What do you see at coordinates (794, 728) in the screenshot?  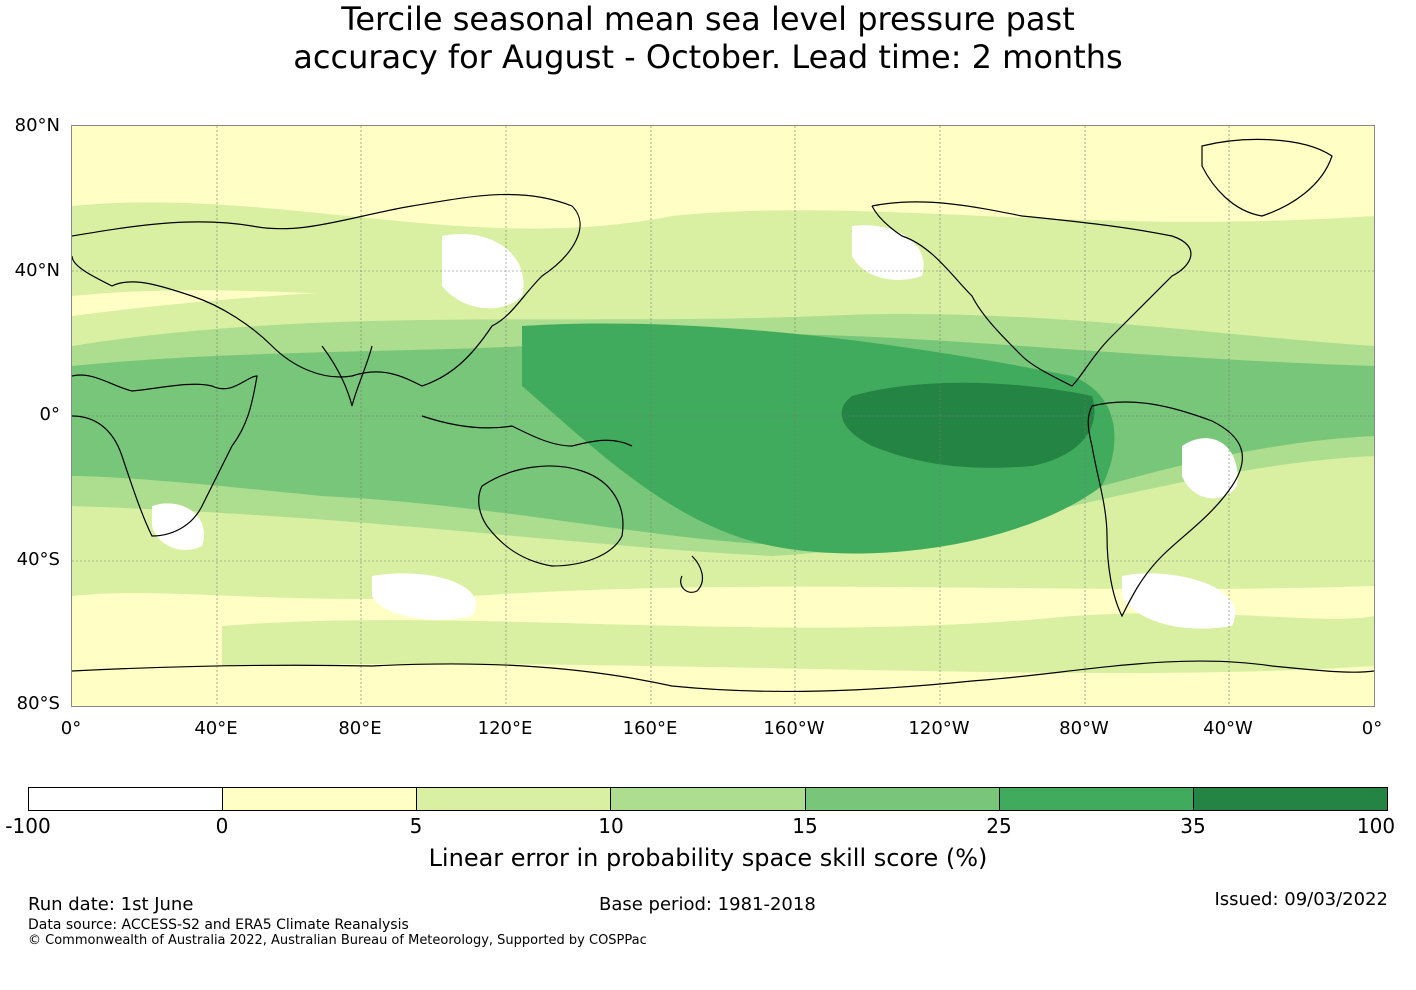 I see `lon-label-160w: 160°W` at bounding box center [794, 728].